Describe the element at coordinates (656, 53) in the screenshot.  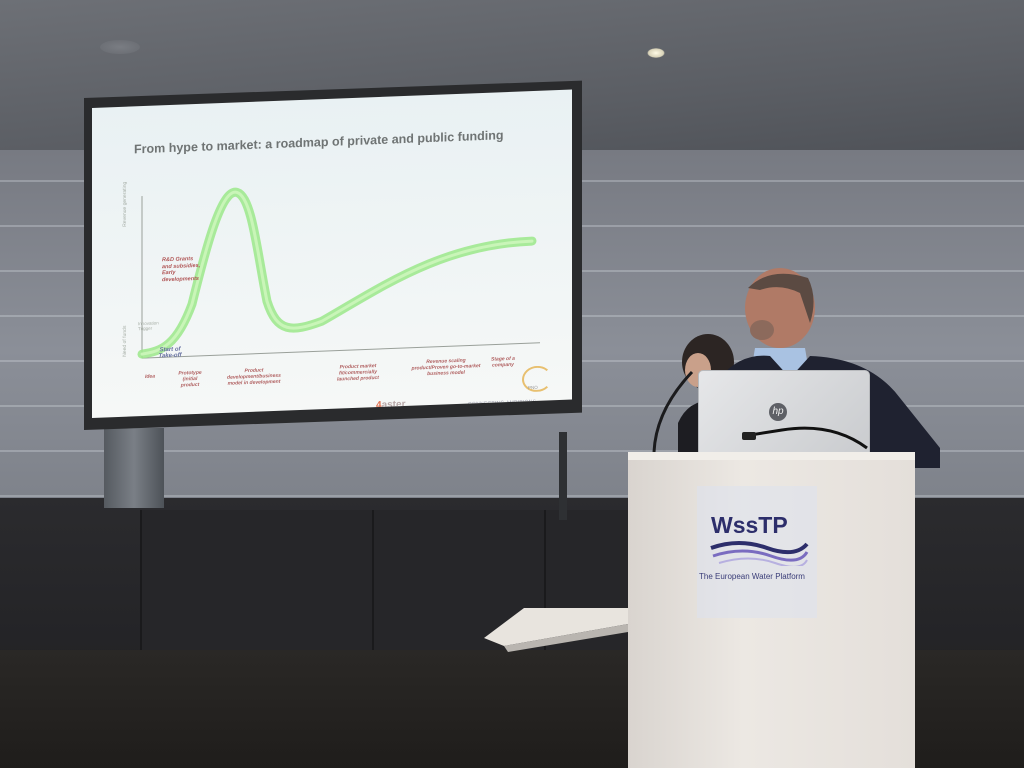
I see `ceiling-light` at that location.